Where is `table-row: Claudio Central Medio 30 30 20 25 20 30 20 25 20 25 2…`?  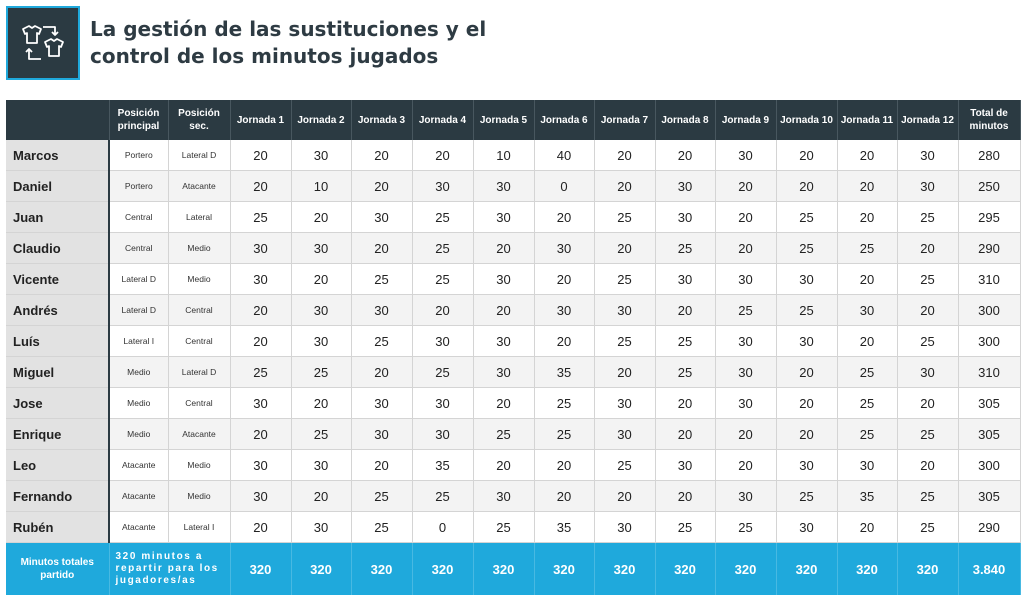
table-row: Claudio Central Medio 30 30 20 25 20 30 20 25 20 25 2… is located at coordinates (513, 248).